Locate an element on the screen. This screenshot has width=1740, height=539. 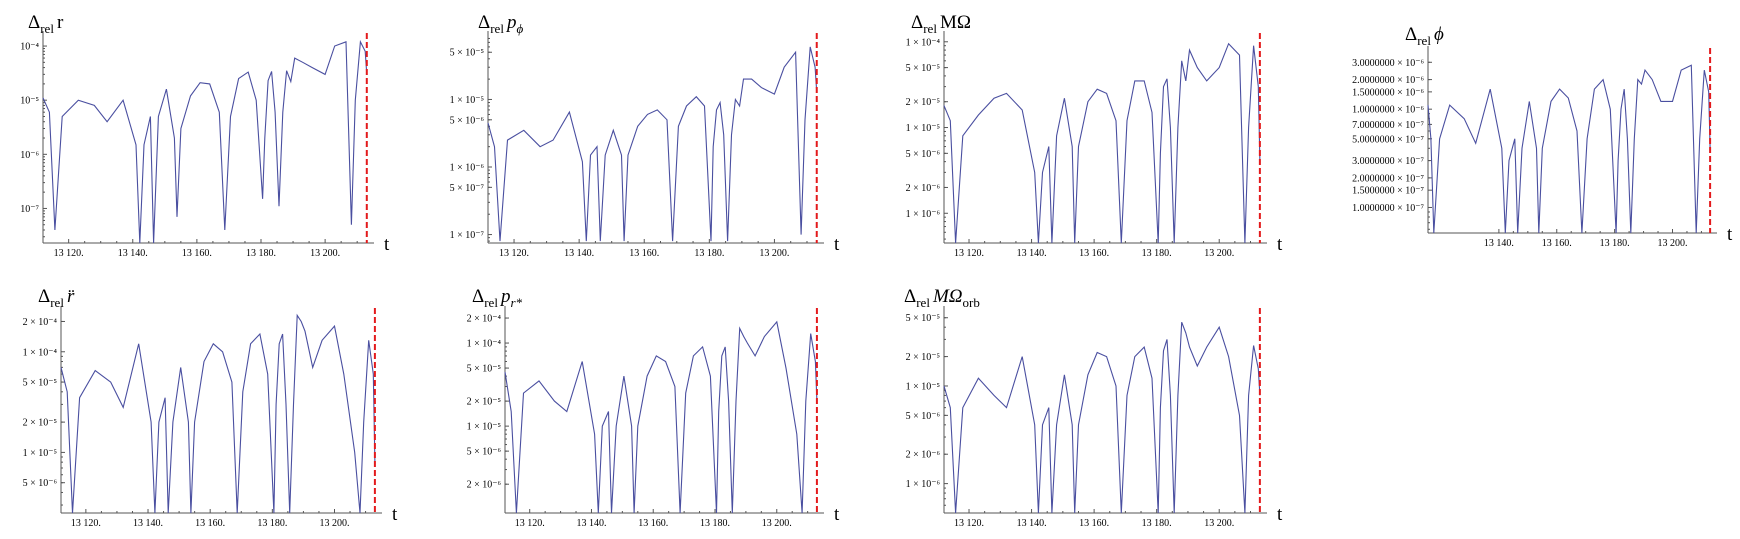
chart-title: Δrel MΩ is located at coordinates (941, 24).